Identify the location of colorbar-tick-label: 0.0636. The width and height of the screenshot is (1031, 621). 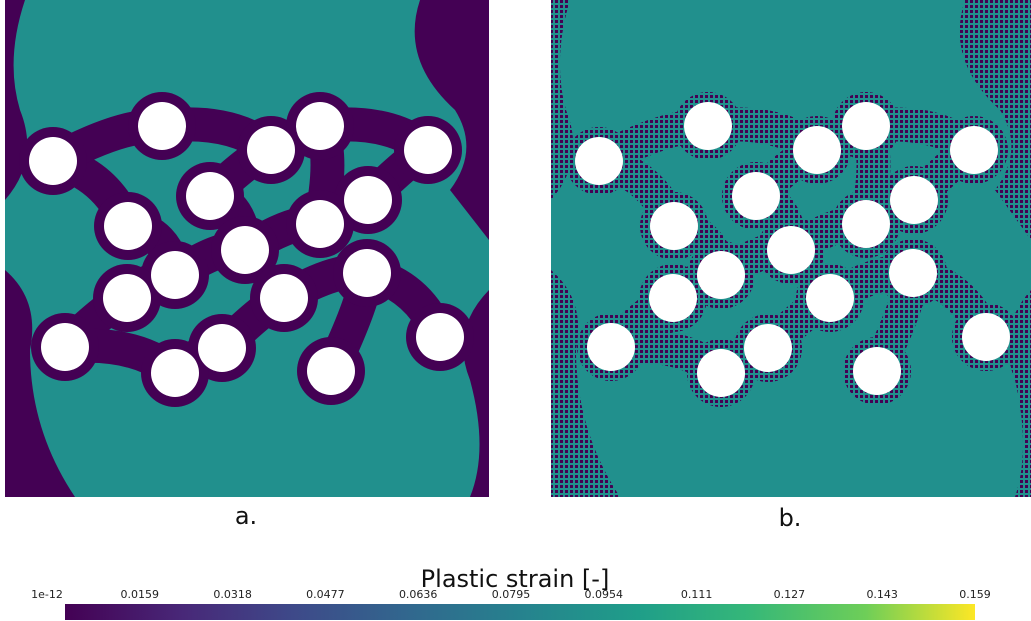
(418, 594).